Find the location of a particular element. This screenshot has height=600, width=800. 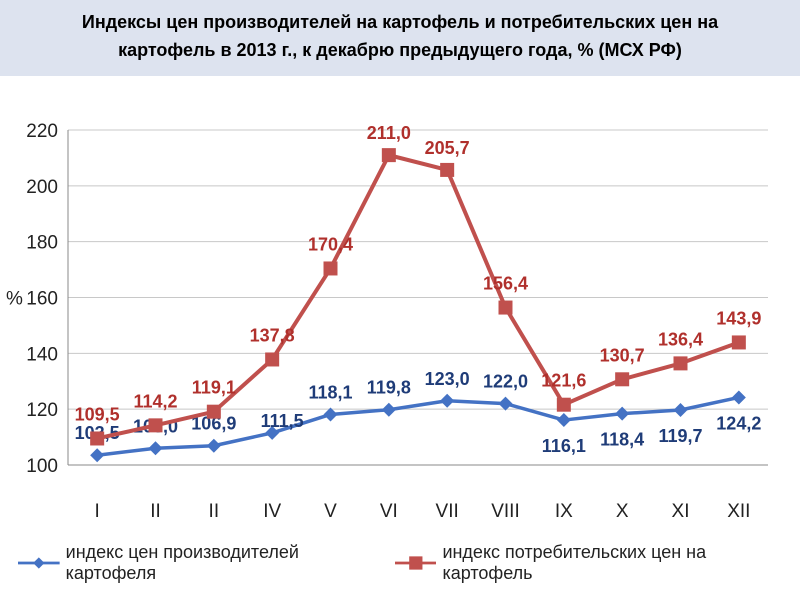

legend-label-producer: индекс цен производителей картофеля is located at coordinates (182, 562).